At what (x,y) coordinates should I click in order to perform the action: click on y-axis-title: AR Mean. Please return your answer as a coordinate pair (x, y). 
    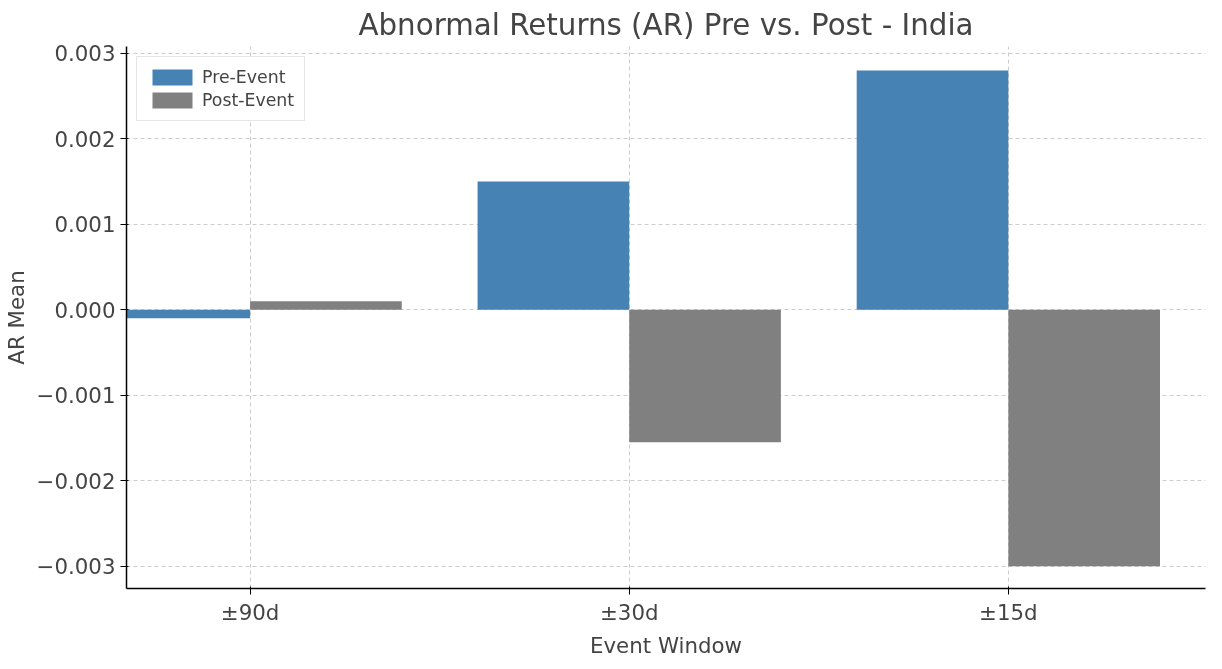
    Looking at the image, I should click on (16, 317).